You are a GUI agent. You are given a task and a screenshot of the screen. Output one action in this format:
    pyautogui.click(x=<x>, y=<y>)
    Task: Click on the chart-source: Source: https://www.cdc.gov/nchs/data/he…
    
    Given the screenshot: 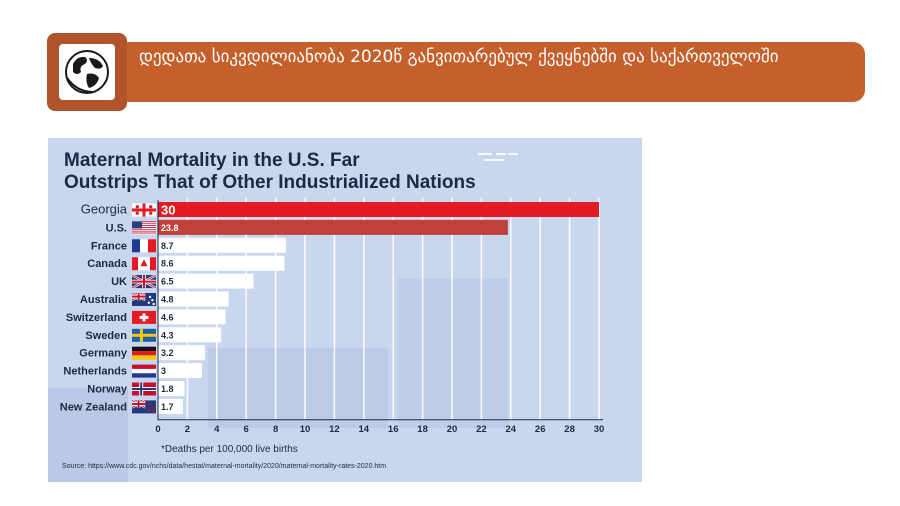 What is the action you would take?
    pyautogui.click(x=224, y=466)
    